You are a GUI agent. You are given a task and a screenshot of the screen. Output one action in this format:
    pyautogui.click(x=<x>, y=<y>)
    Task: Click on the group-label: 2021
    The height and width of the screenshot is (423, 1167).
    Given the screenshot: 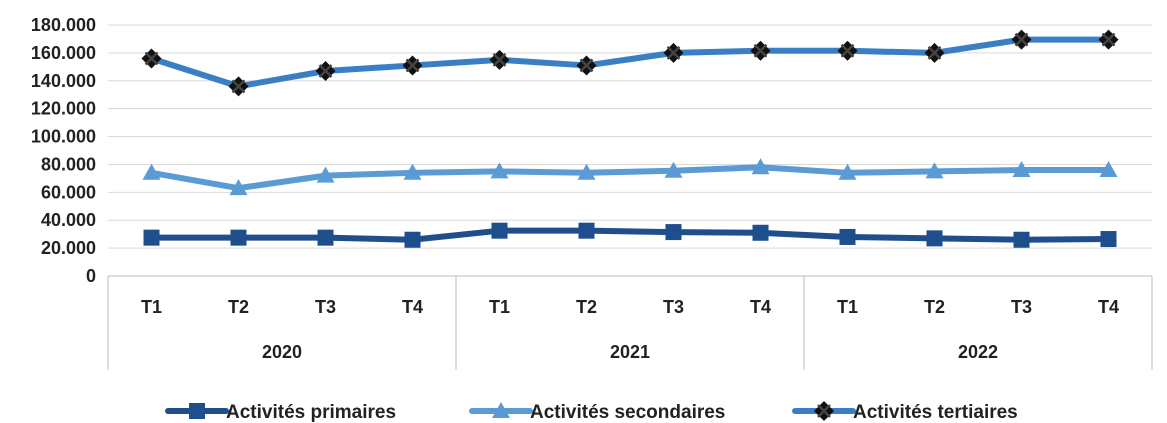 What is the action you would take?
    pyautogui.click(x=630, y=352)
    